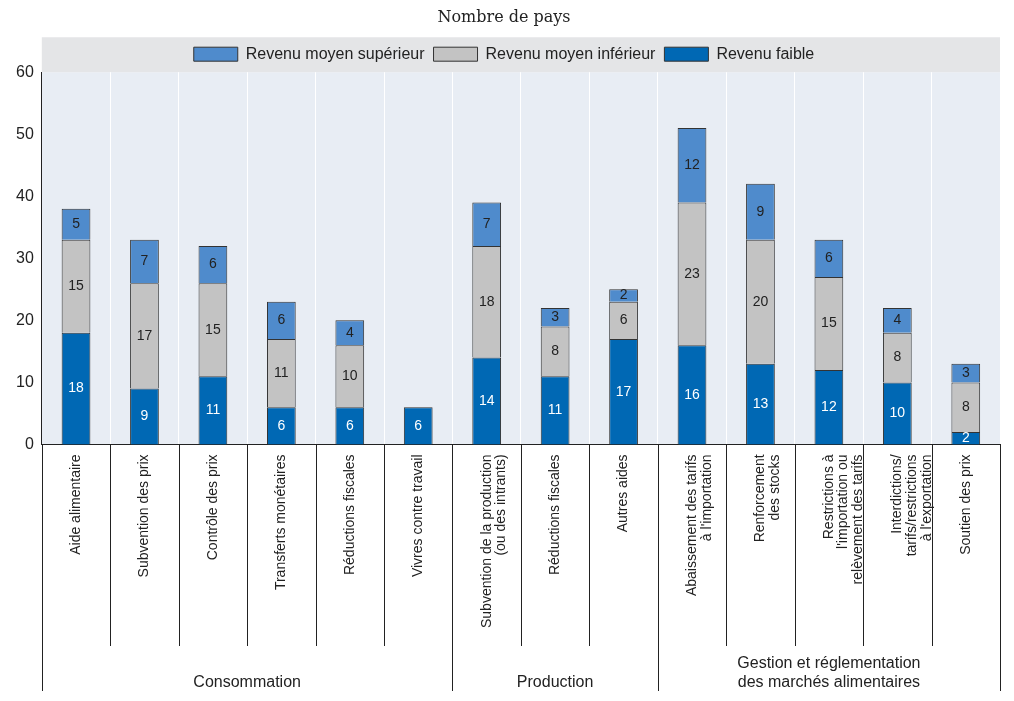 The height and width of the screenshot is (701, 1014). I want to click on y-tick-label: 30, so click(25, 257).